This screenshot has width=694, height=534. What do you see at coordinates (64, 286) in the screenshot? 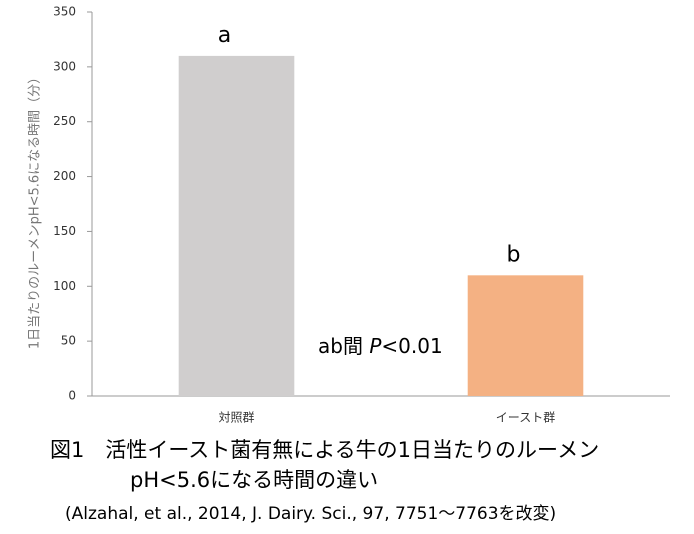
I see `y-tick-label: 100` at bounding box center [64, 286].